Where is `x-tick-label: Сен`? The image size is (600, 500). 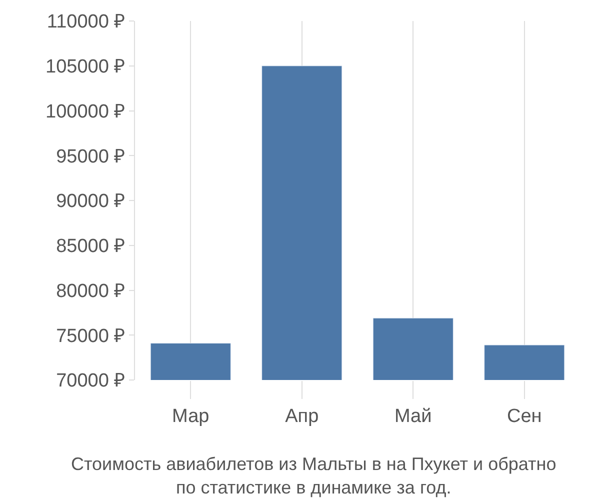 x-tick-label: Сен is located at coordinates (524, 416).